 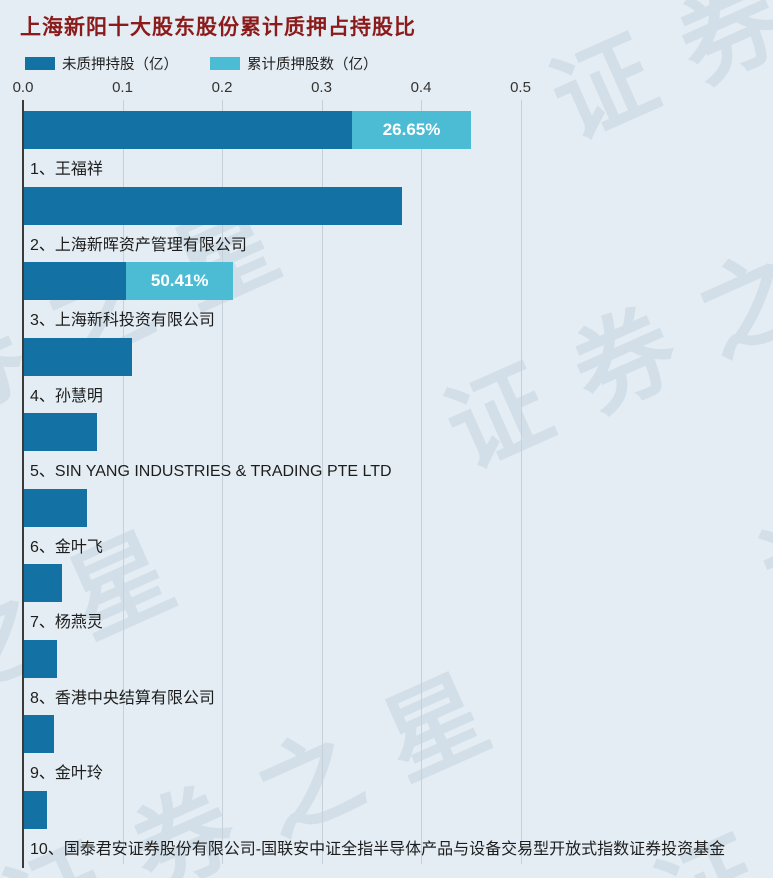 I want to click on legend-item-pledged: 累计质押股数（亿）, so click(x=294, y=63).